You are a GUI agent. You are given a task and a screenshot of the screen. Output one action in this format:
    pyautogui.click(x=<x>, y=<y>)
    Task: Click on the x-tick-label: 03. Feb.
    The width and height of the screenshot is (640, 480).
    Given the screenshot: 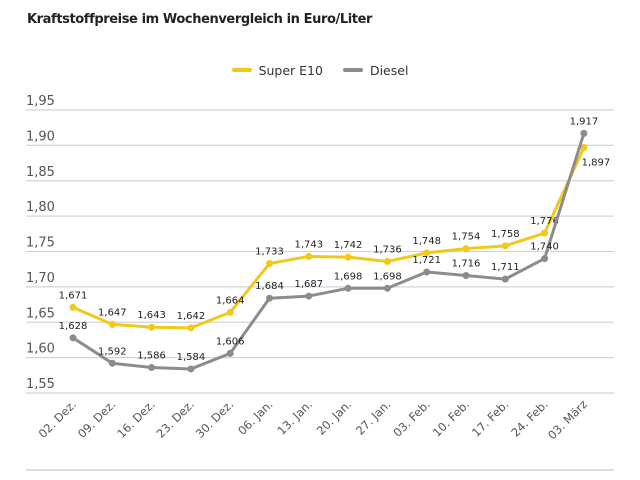 What is the action you would take?
    pyautogui.click(x=411, y=418)
    